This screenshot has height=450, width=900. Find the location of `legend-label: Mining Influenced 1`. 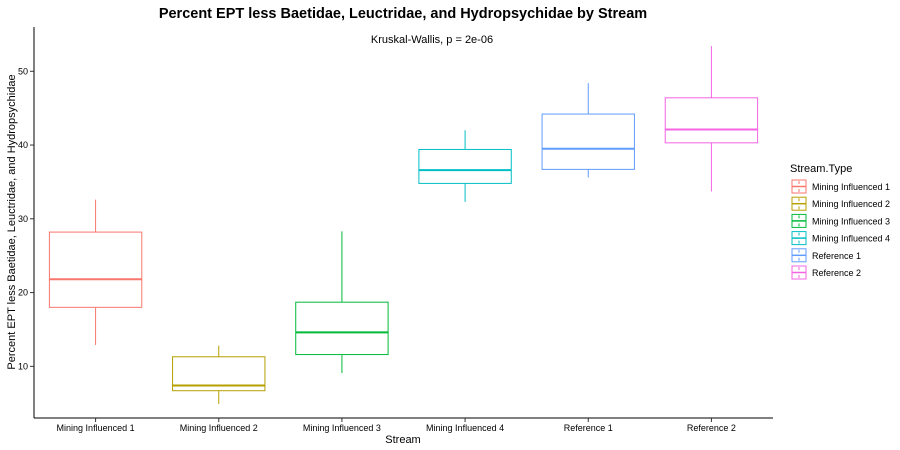

legend-label: Mining Influenced 1 is located at coordinates (851, 187).